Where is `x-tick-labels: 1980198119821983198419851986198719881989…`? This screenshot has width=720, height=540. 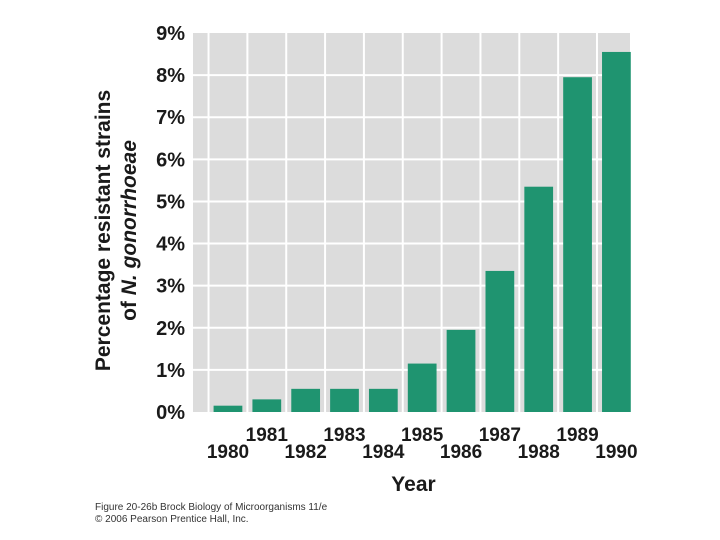 x-tick-labels: 1980198119821983198419851986198719881989… is located at coordinates (422, 444).